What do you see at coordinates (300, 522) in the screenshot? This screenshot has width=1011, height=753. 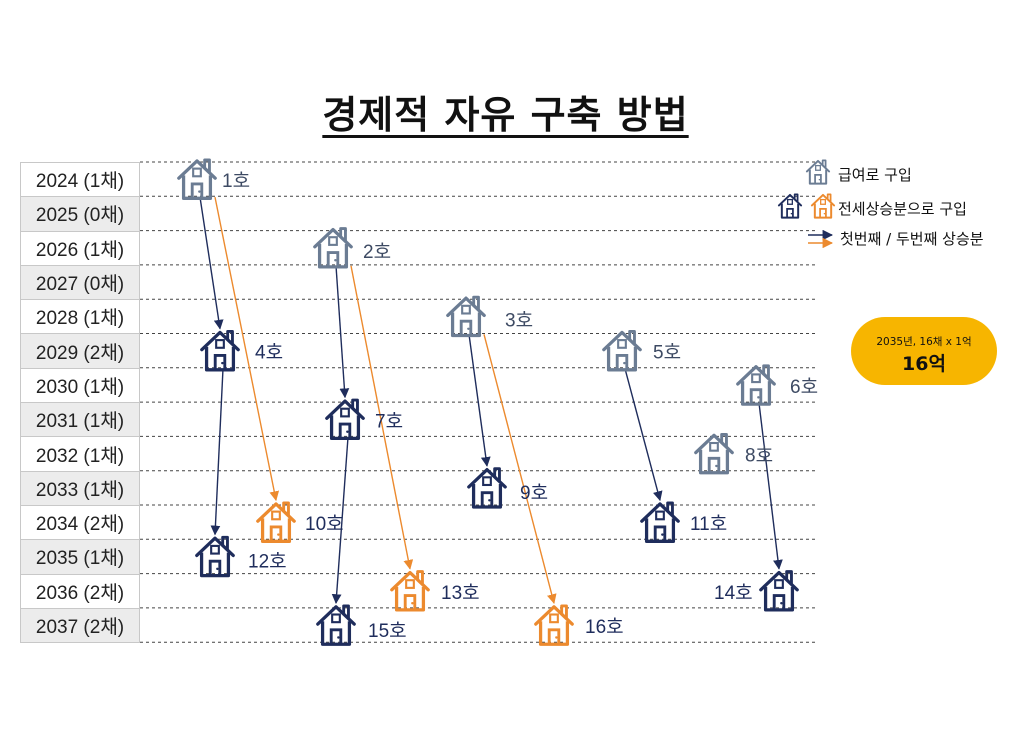 I see `house-10: 10호` at bounding box center [300, 522].